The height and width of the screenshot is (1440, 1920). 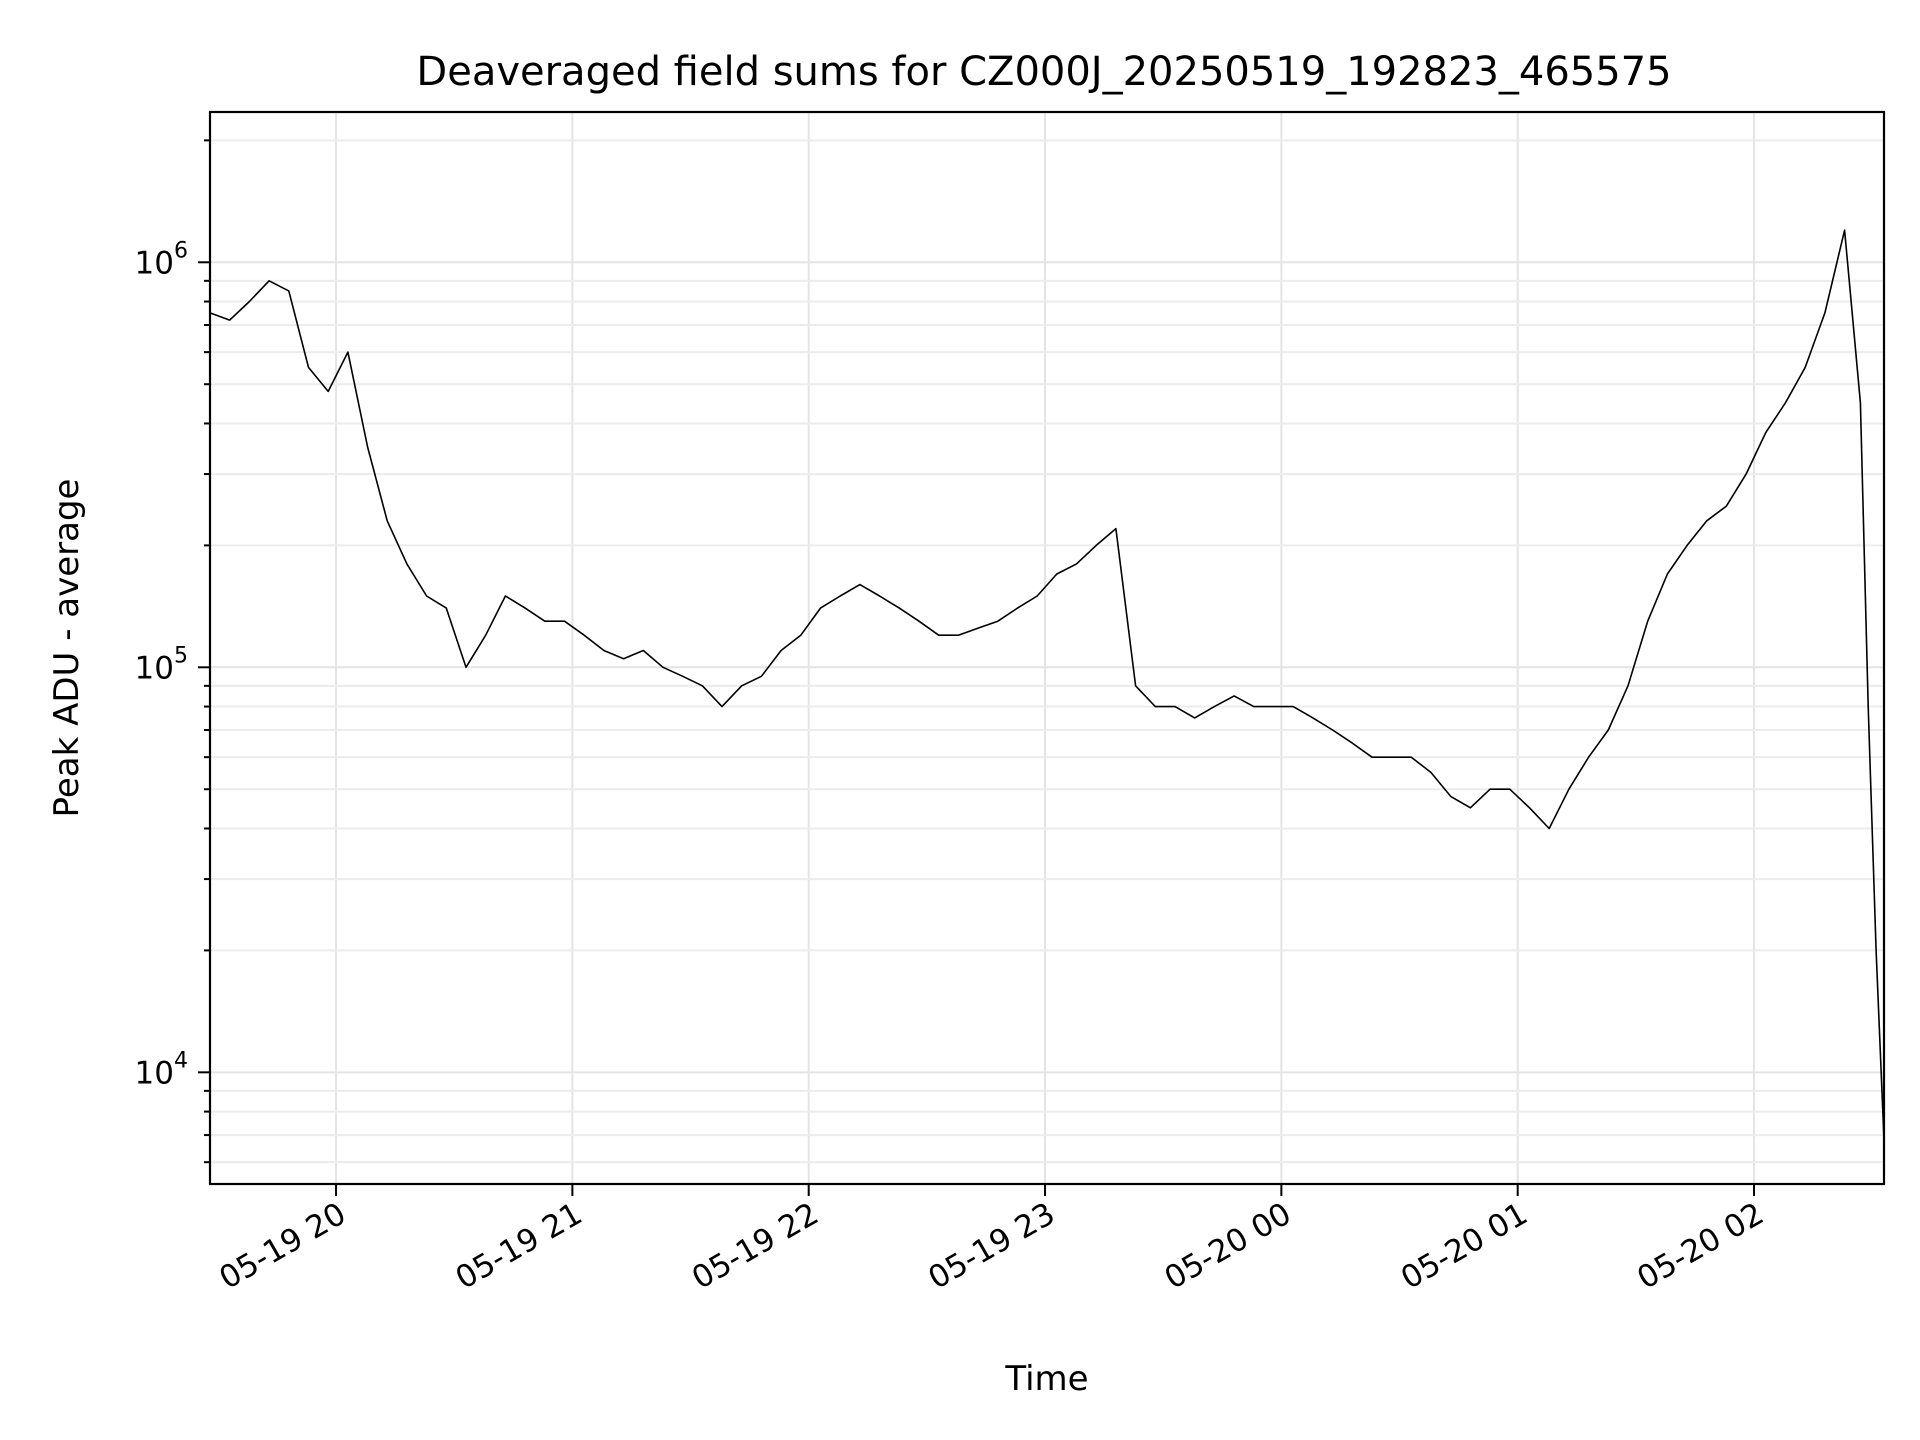 I want to click on y-tick-label: 10⁶, so click(x=161, y=259).